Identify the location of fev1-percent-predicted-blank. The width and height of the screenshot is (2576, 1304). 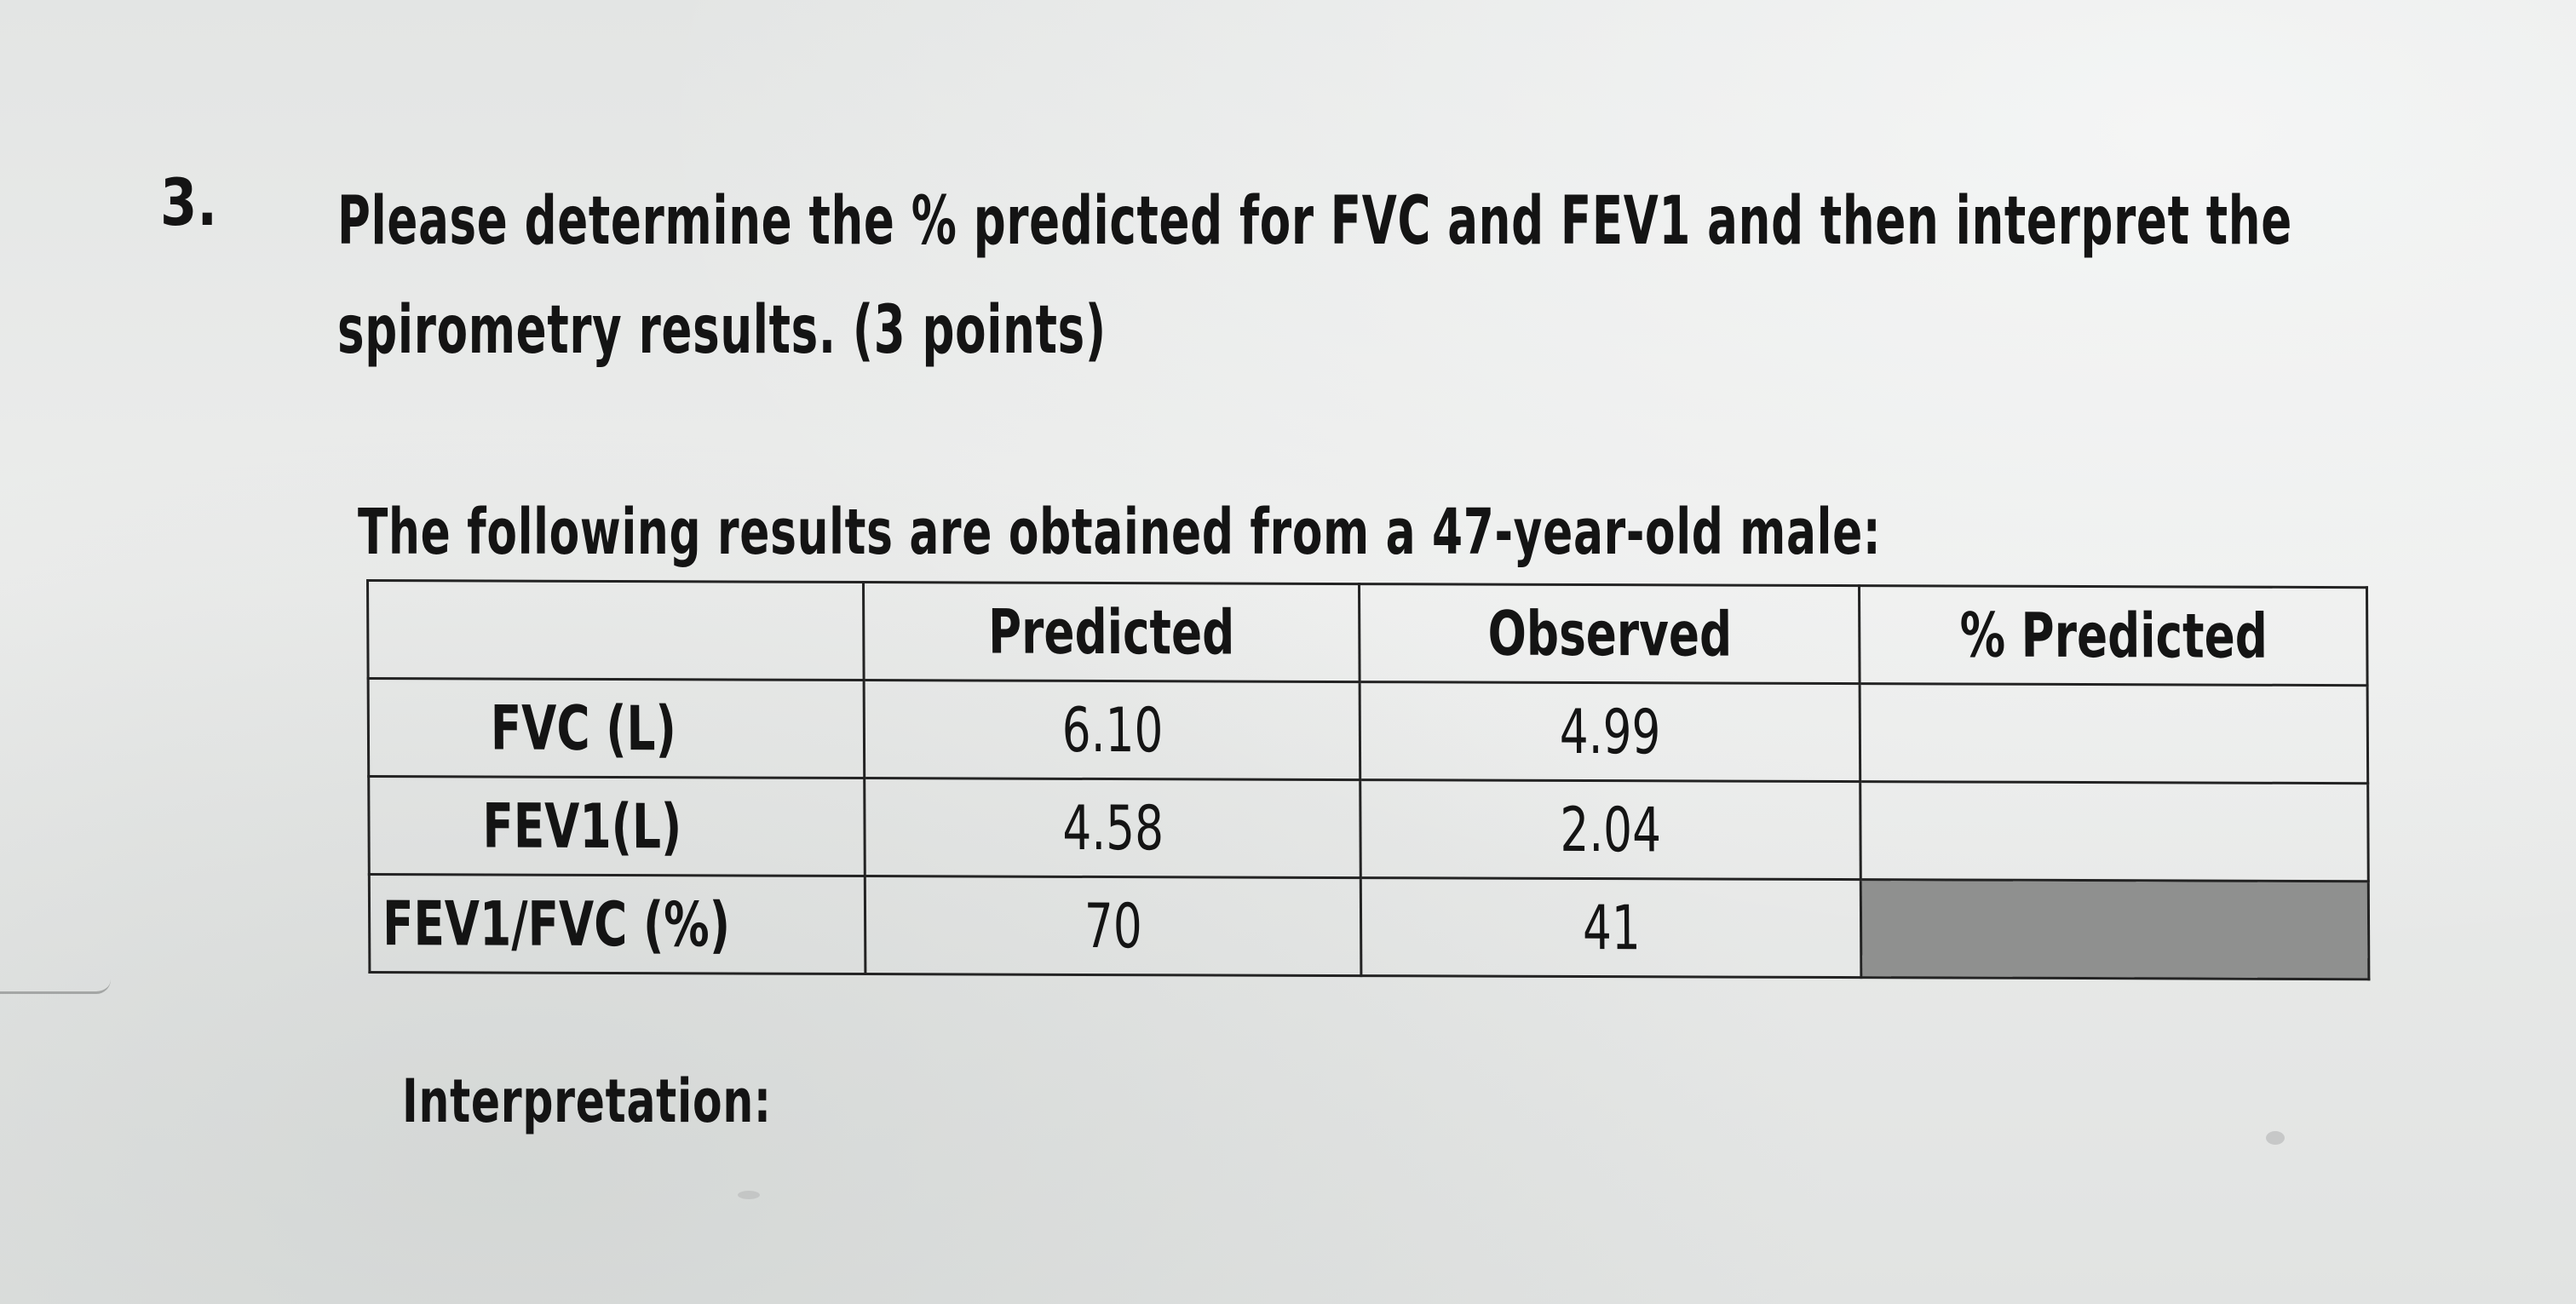
(2115, 831).